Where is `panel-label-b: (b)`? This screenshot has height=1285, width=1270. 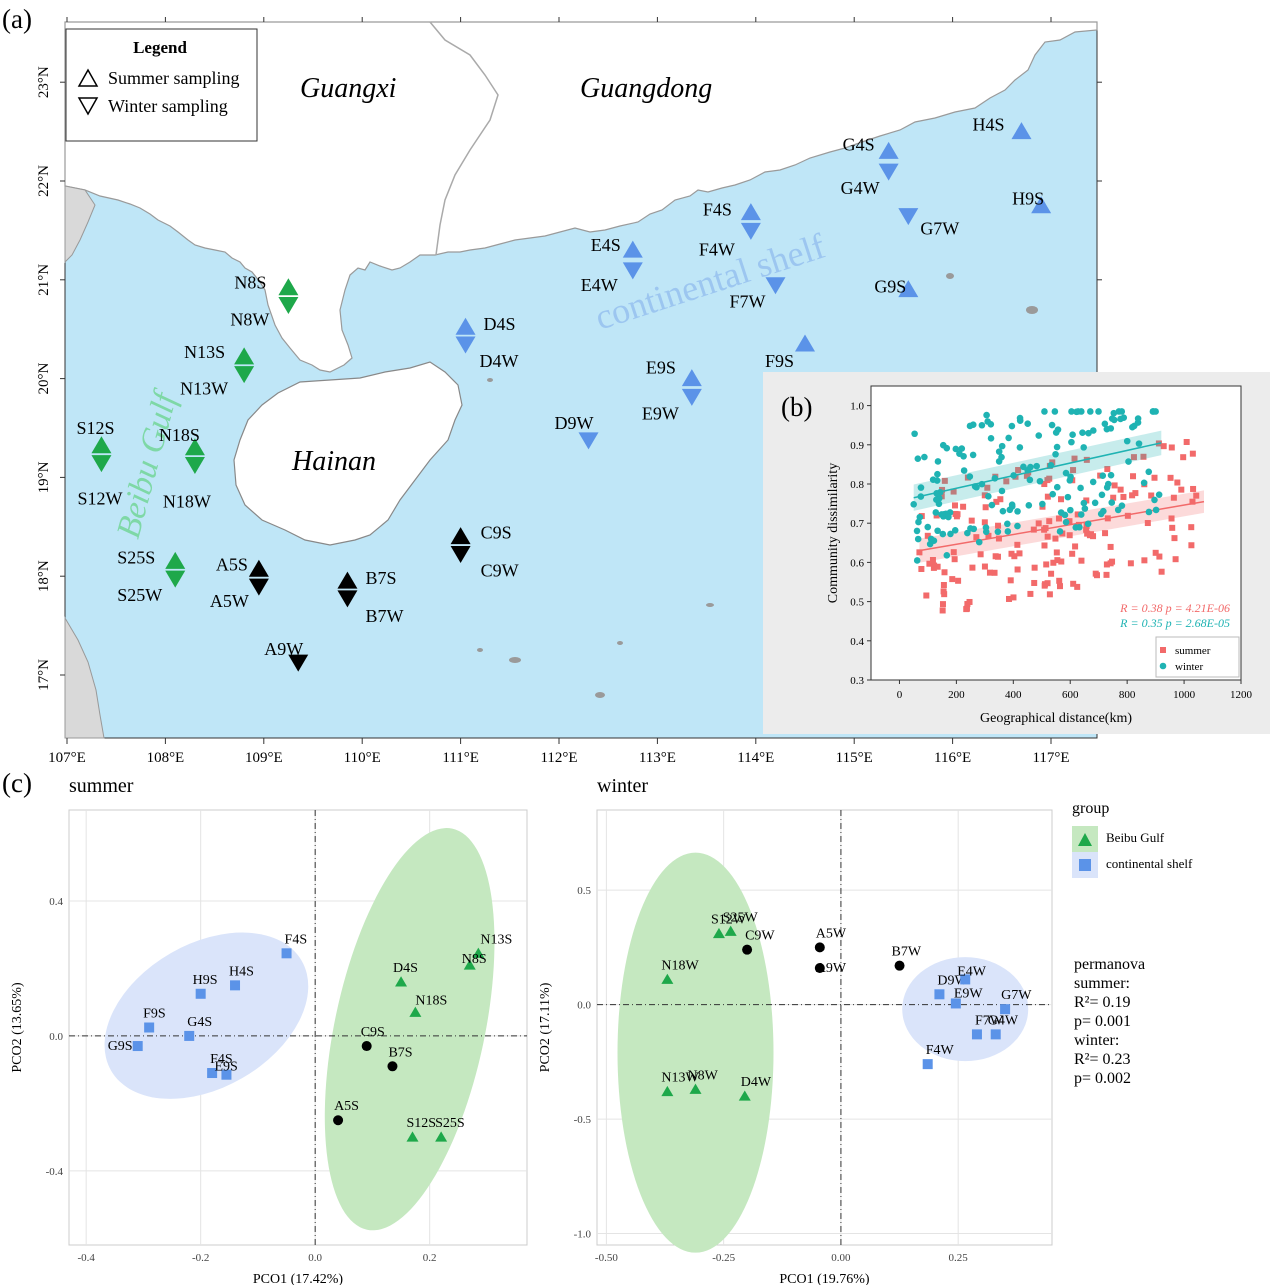
panel-label-b: (b) is located at coordinates (797, 407).